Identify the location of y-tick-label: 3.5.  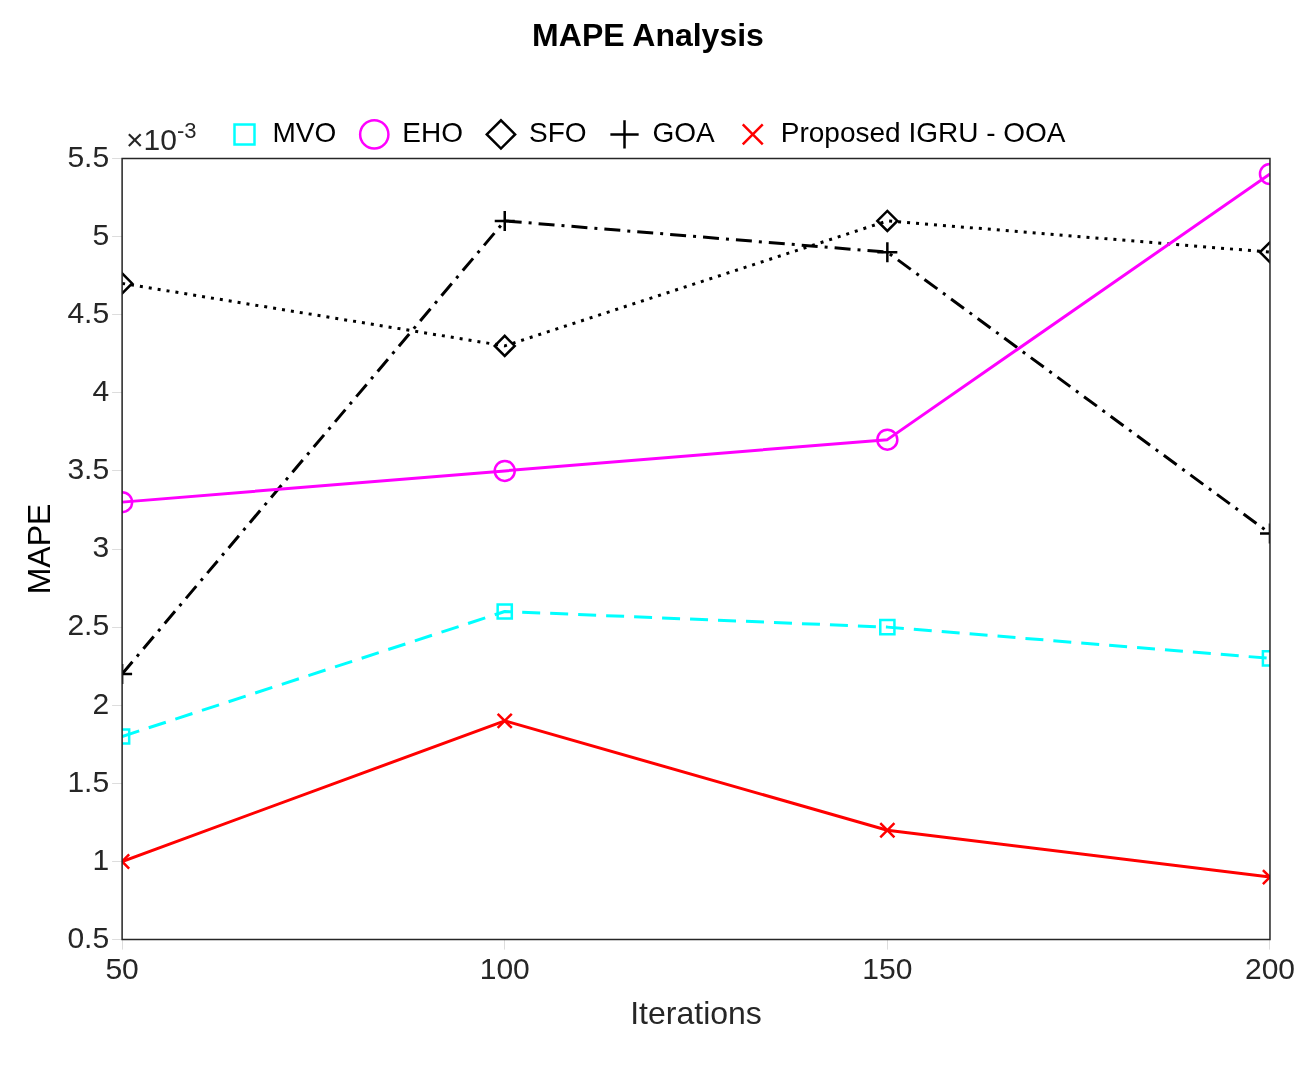
(88, 469).